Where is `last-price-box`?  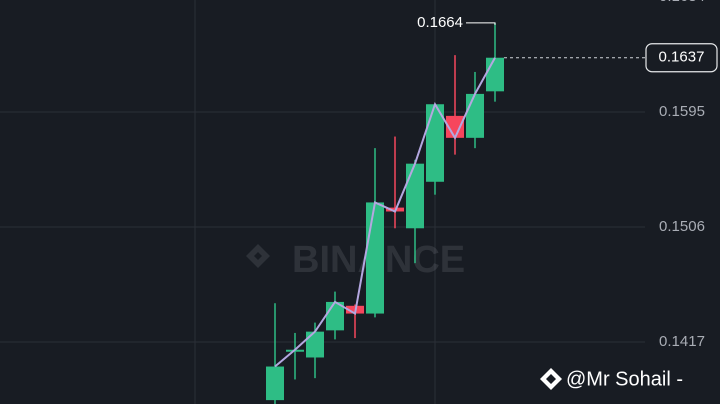
last-price-box is located at coordinates (681, 58).